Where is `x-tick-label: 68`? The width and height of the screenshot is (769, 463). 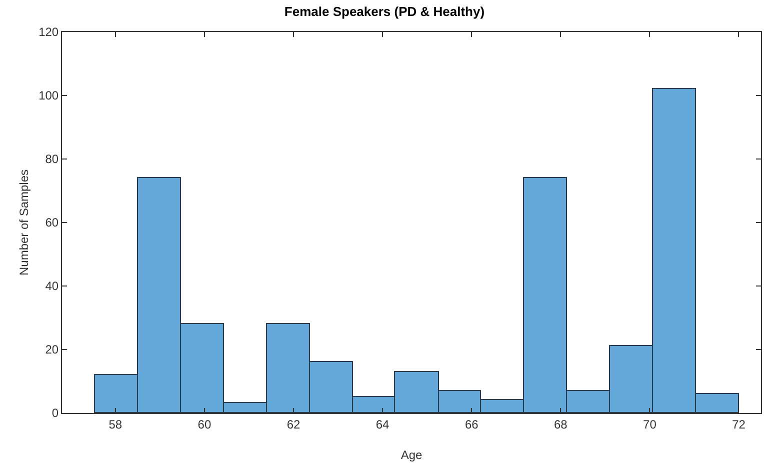 x-tick-label: 68 is located at coordinates (561, 424).